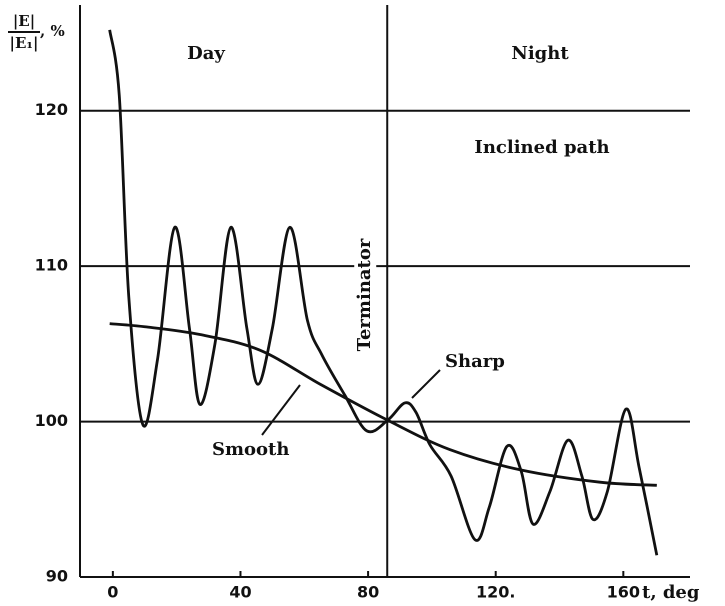  Describe the element at coordinates (541, 147) in the screenshot. I see `annotation: Inclined path` at that location.